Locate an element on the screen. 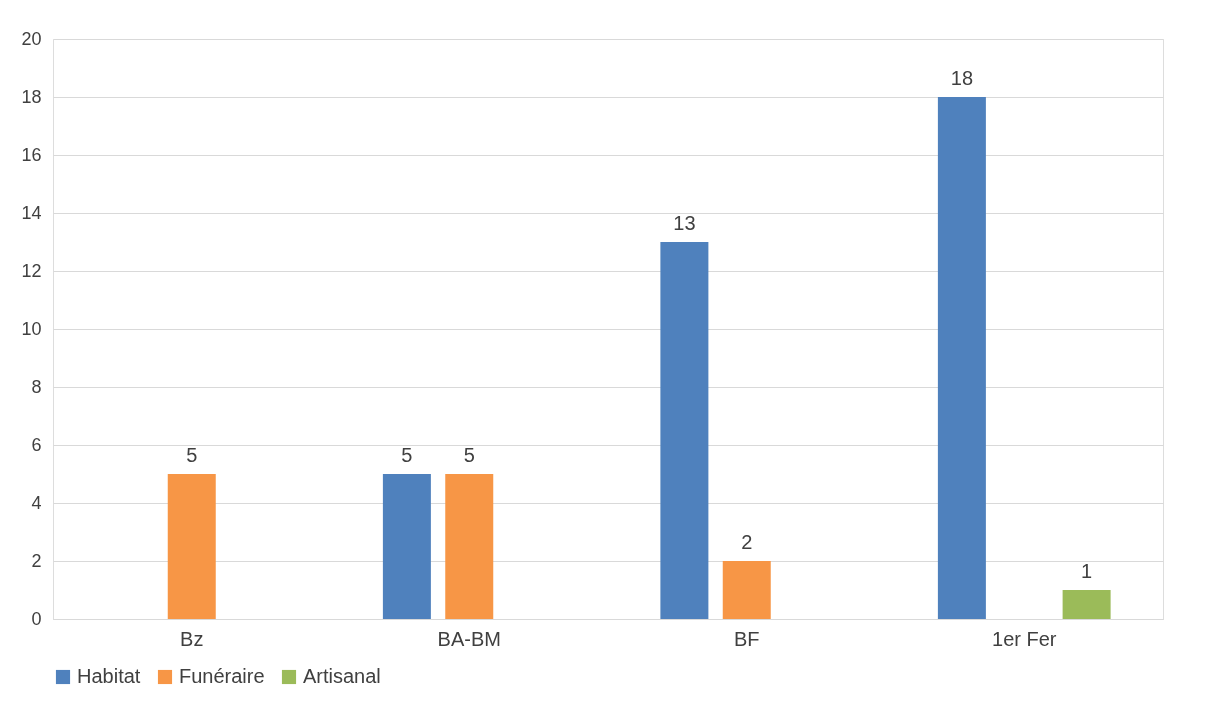 The width and height of the screenshot is (1208, 728). y-tick-label: 2 is located at coordinates (36, 560).